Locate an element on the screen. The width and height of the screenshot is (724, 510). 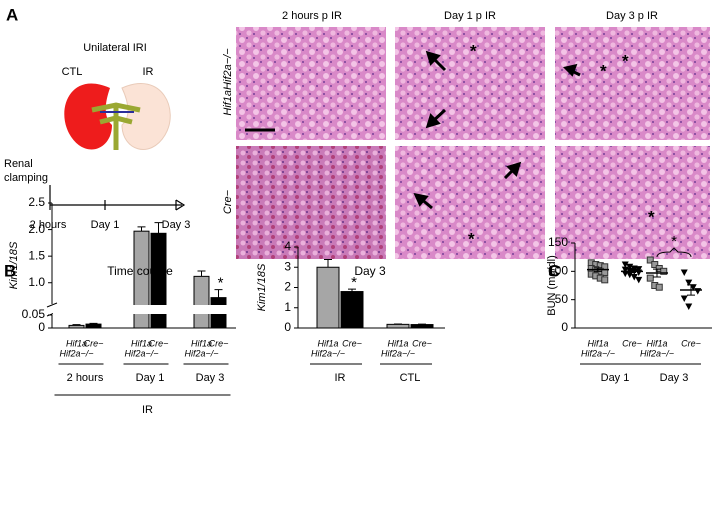
schematic-title: Unilateral IRI is located at coordinates (115, 48).